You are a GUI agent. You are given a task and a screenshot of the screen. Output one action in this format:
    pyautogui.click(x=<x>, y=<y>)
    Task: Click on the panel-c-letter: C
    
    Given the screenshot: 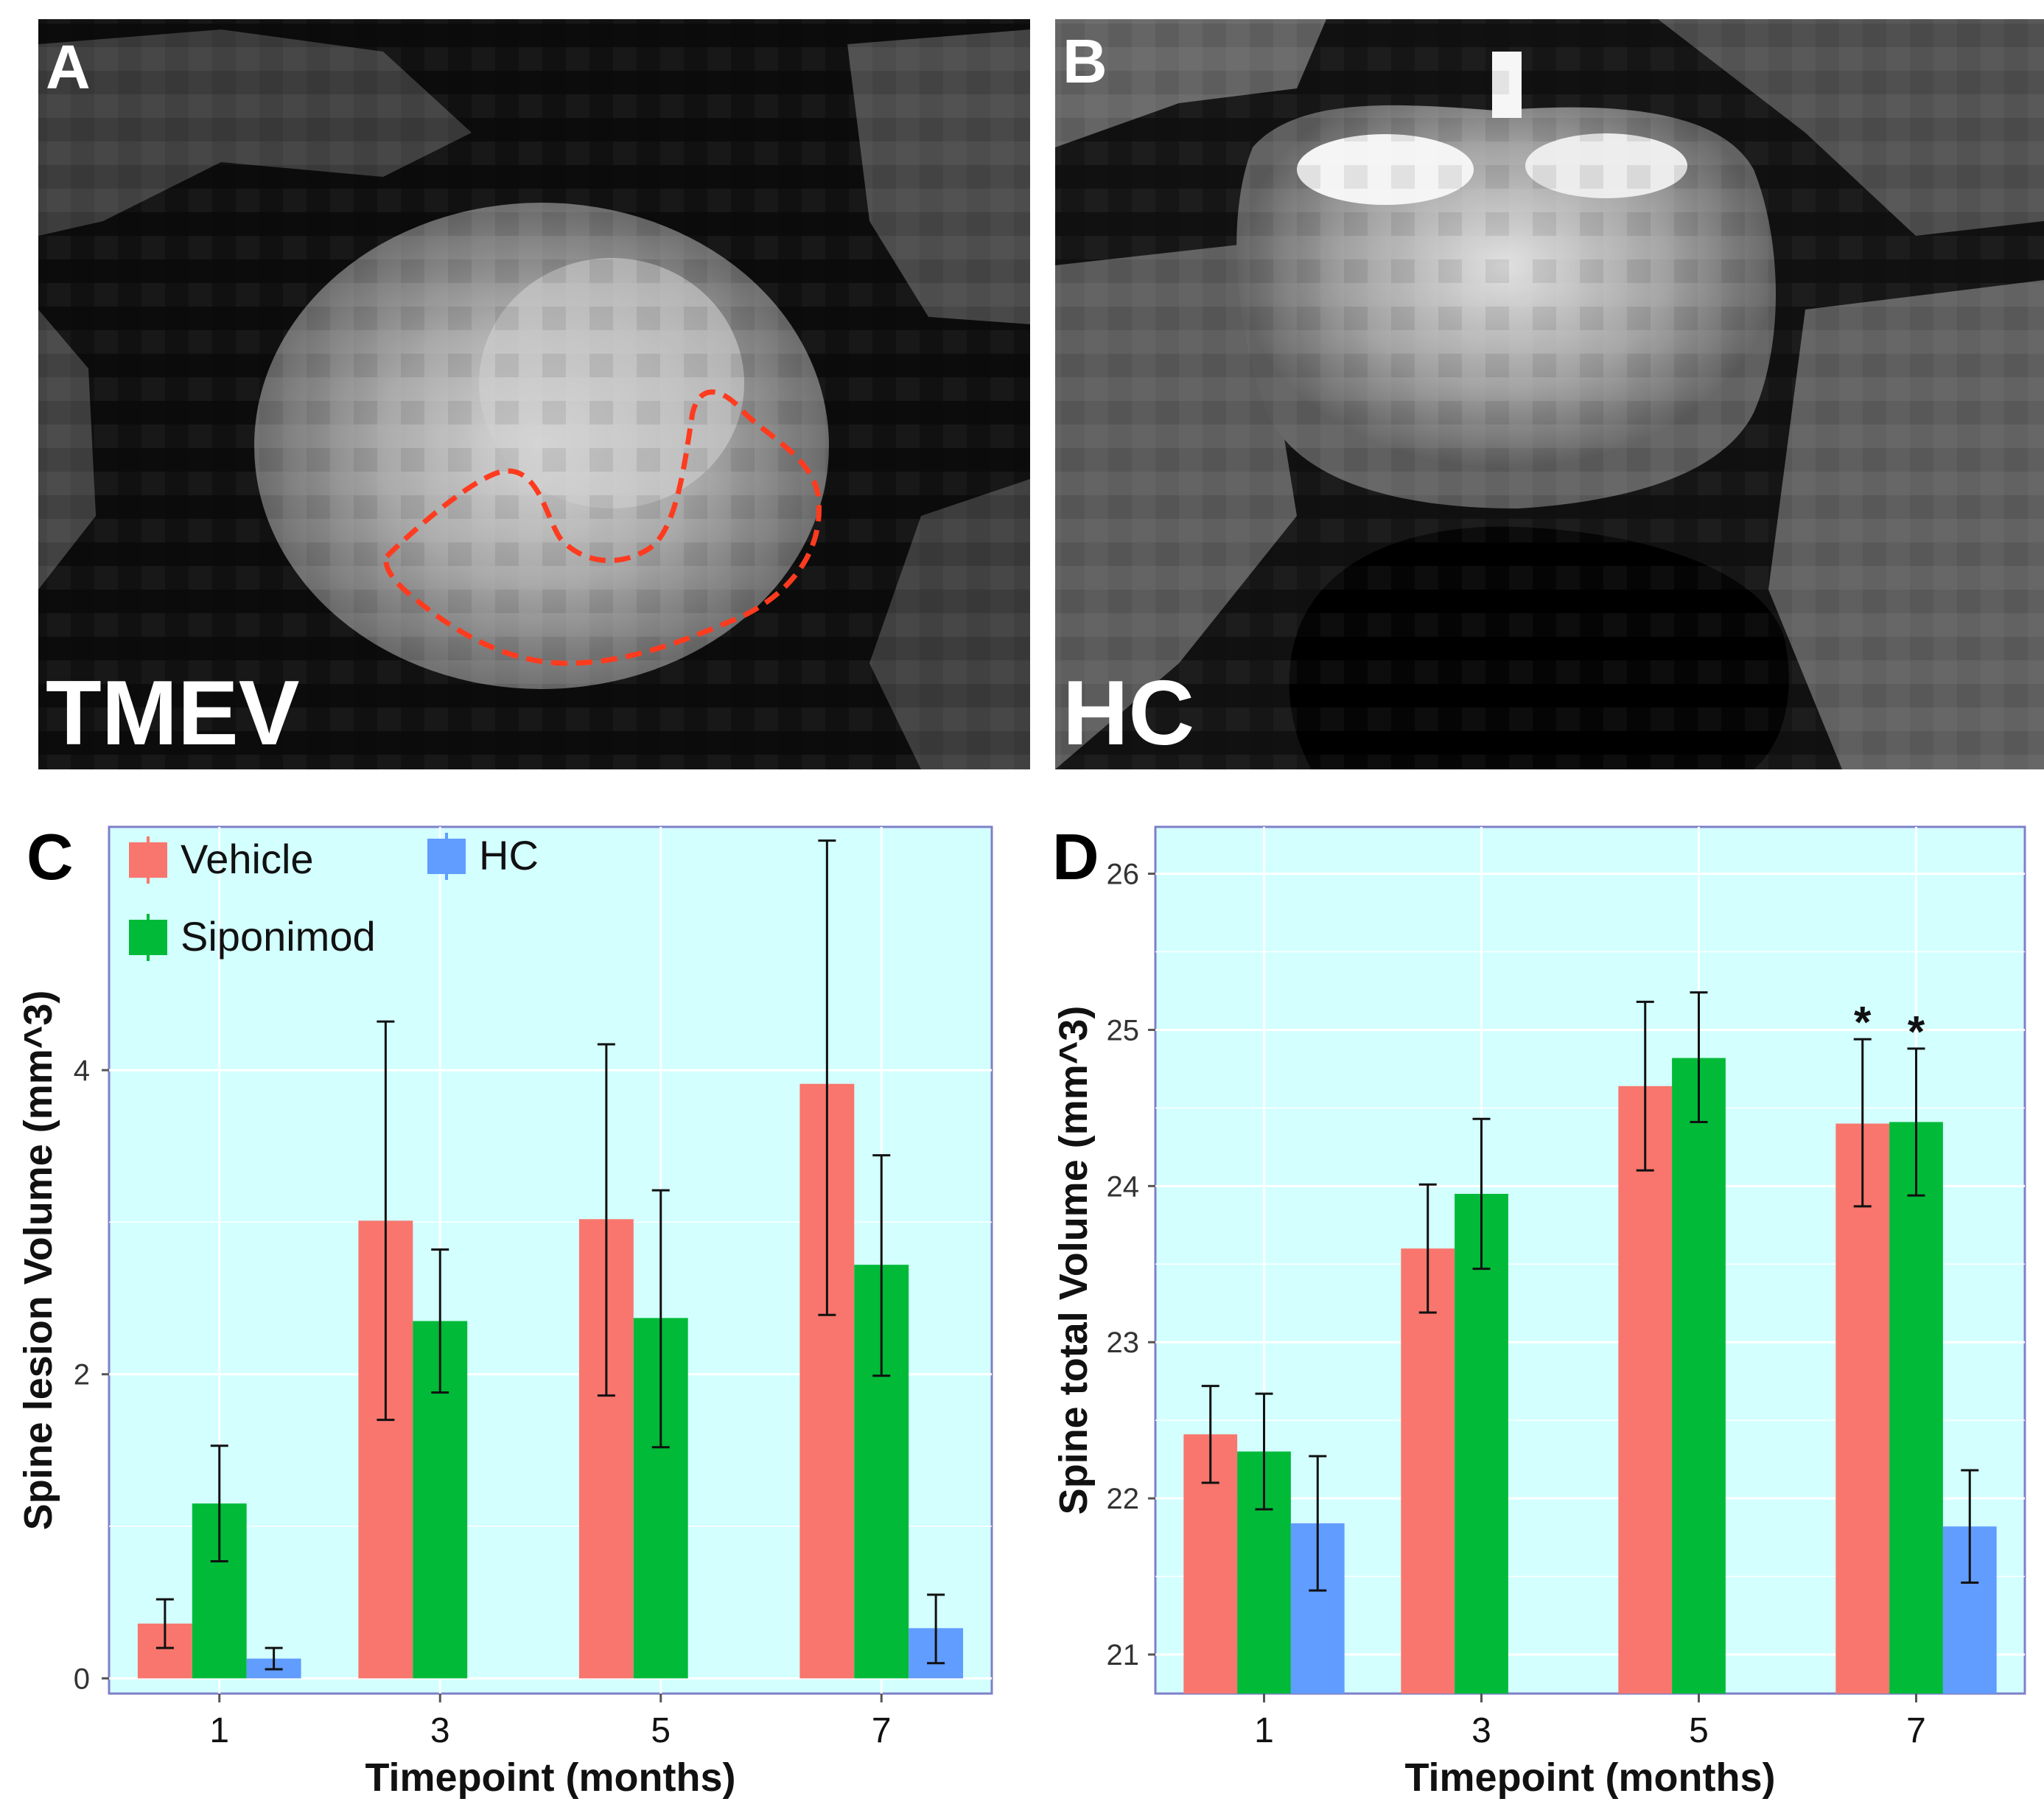 What is the action you would take?
    pyautogui.click(x=50, y=856)
    